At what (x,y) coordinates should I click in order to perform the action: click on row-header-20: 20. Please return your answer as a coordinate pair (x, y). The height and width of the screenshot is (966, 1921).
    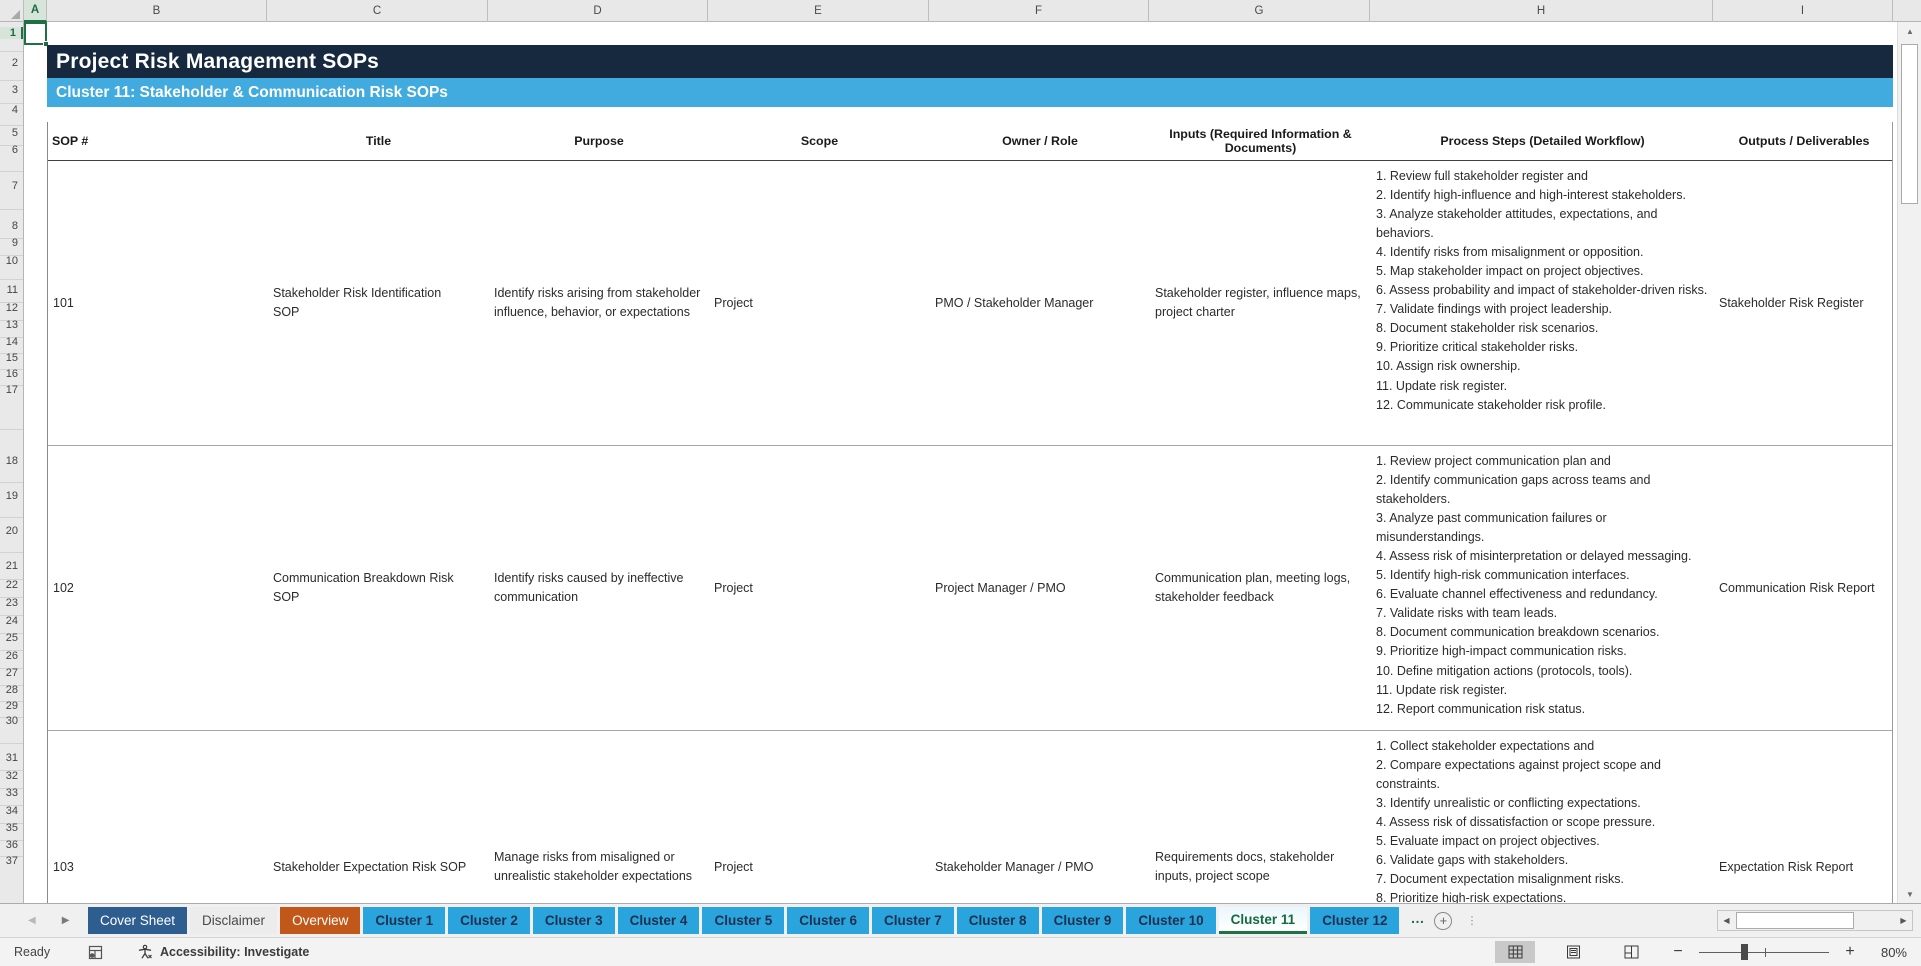
    Looking at the image, I should click on (11, 531).